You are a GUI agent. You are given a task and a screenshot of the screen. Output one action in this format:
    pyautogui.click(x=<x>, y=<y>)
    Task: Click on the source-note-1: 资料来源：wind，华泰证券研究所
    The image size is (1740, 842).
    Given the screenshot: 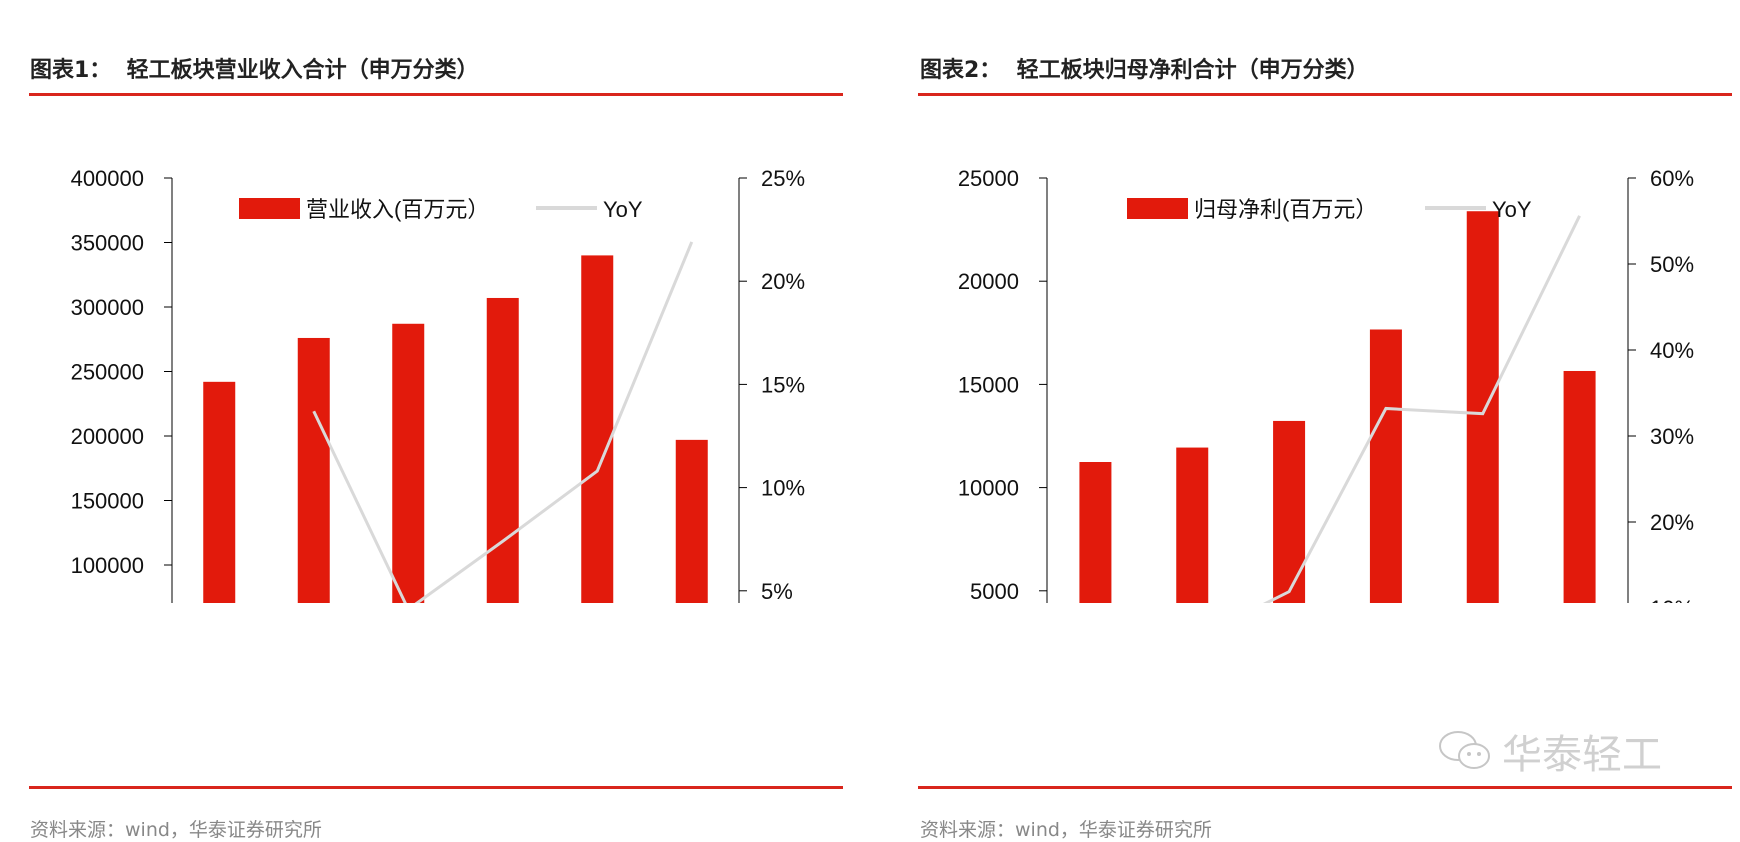 What is the action you would take?
    pyautogui.click(x=176, y=828)
    